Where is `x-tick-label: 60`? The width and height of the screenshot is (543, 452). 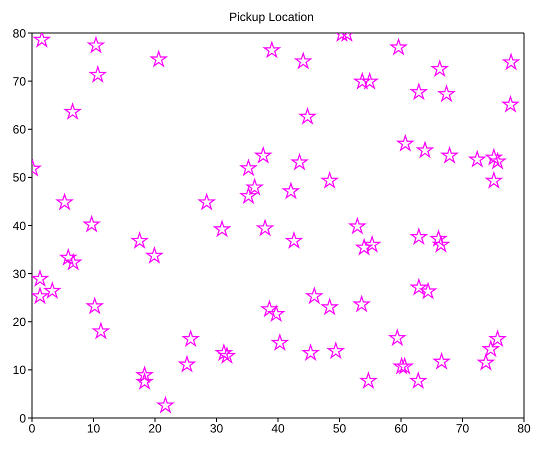 x-tick-label: 60 is located at coordinates (401, 429).